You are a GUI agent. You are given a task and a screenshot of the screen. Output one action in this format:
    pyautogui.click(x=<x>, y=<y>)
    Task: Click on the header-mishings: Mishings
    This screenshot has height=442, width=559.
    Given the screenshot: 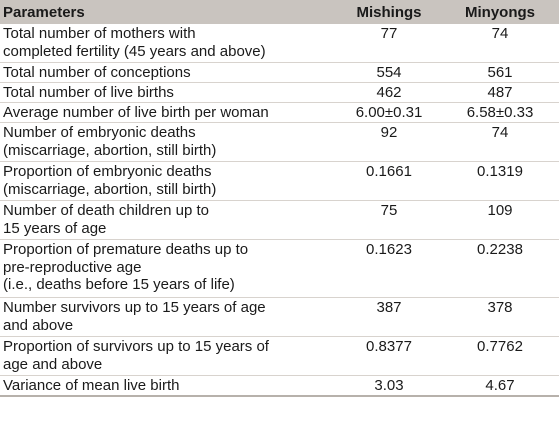 What is the action you would take?
    pyautogui.click(x=389, y=12)
    